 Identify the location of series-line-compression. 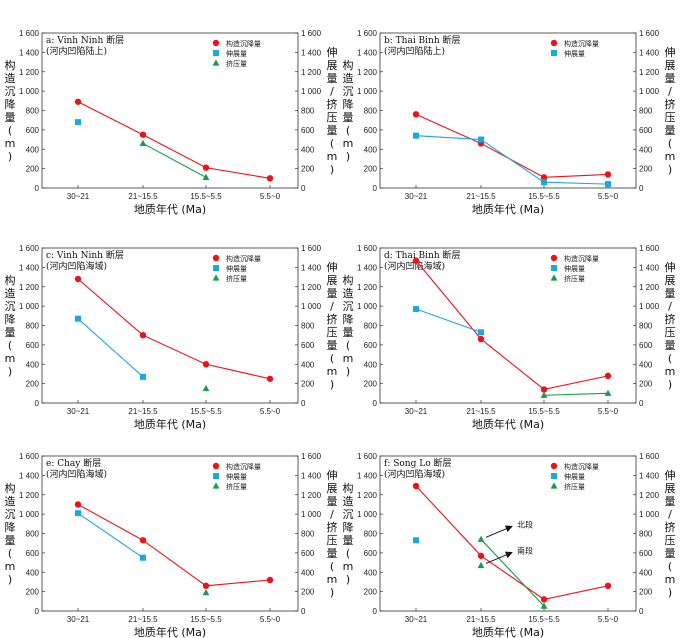
(512, 572).